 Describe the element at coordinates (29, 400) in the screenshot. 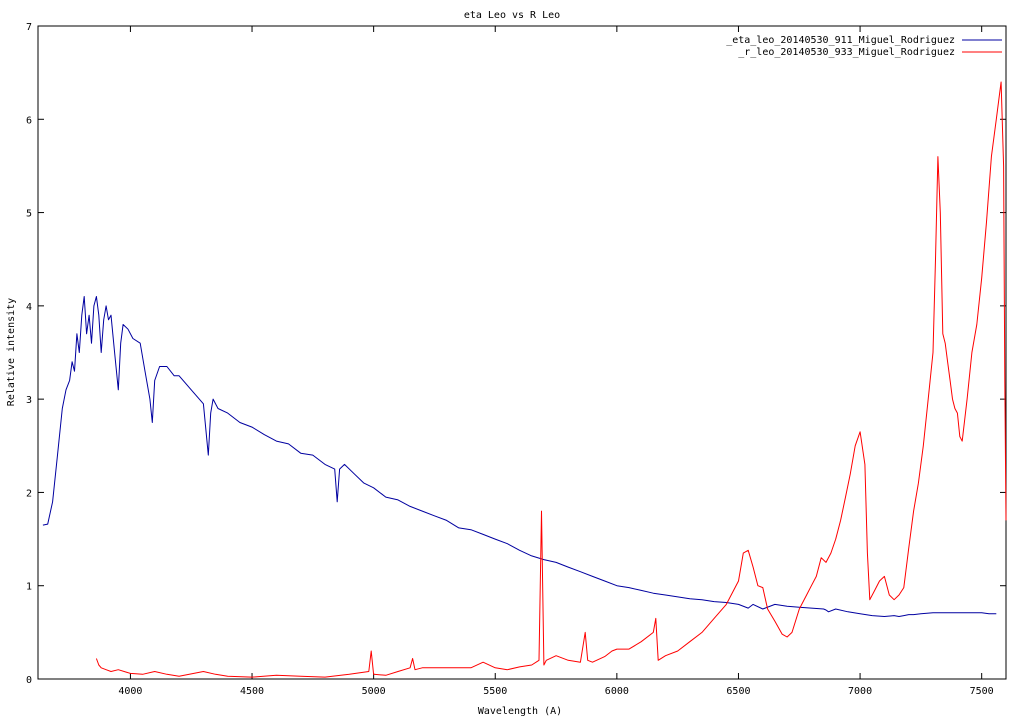

I see `y-tick-label: 3` at that location.